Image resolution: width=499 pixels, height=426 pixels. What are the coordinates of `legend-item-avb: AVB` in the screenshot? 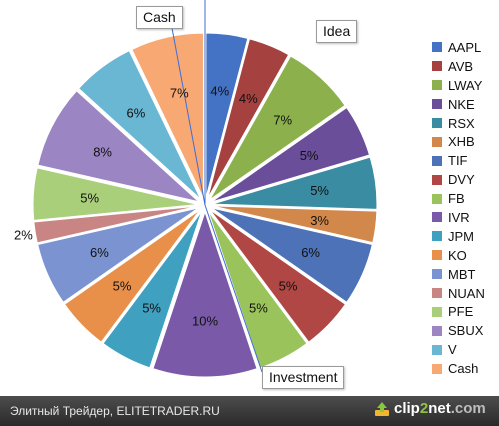 It's located at (458, 66).